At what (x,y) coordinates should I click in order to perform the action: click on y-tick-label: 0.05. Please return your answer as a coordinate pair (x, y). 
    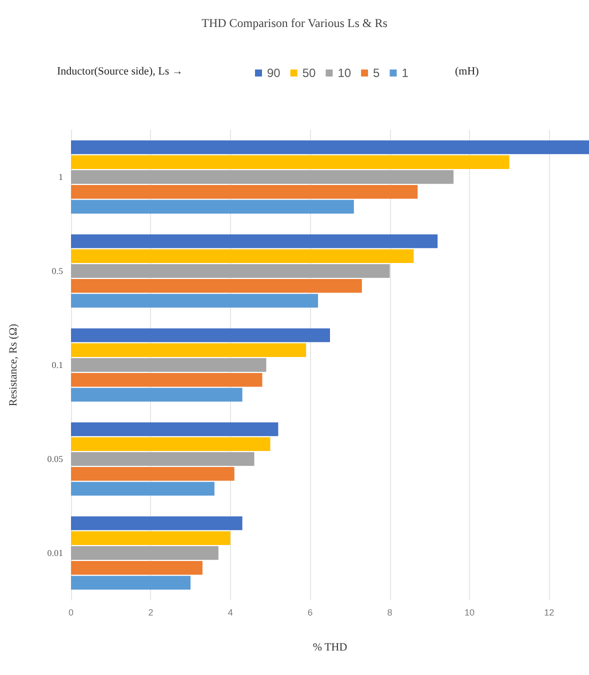
    Looking at the image, I should click on (55, 459).